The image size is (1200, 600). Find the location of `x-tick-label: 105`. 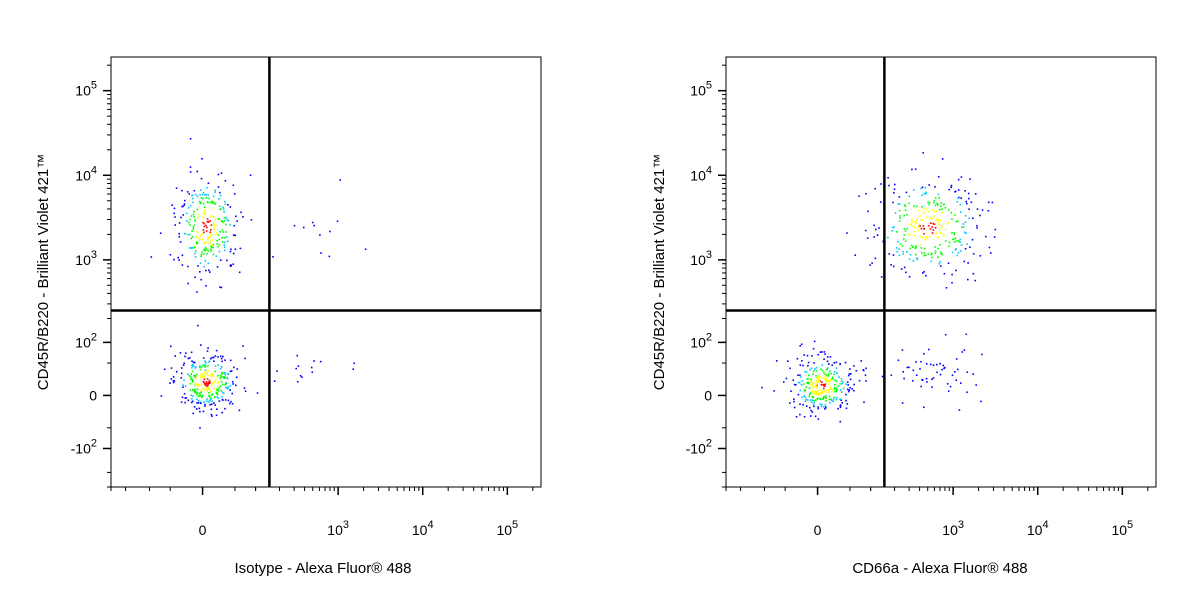

x-tick-label: 105 is located at coordinates (1122, 528).